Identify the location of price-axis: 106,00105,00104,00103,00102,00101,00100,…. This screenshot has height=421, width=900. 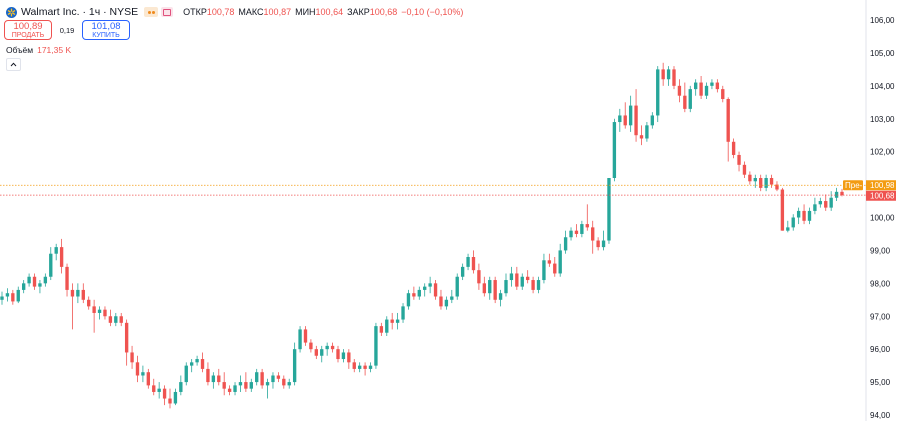
(882, 218).